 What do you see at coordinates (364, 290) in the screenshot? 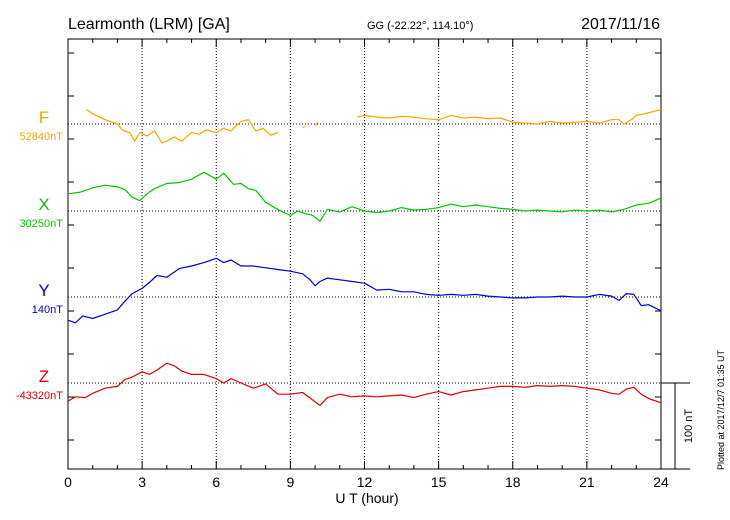
I see `series-line-y` at bounding box center [364, 290].